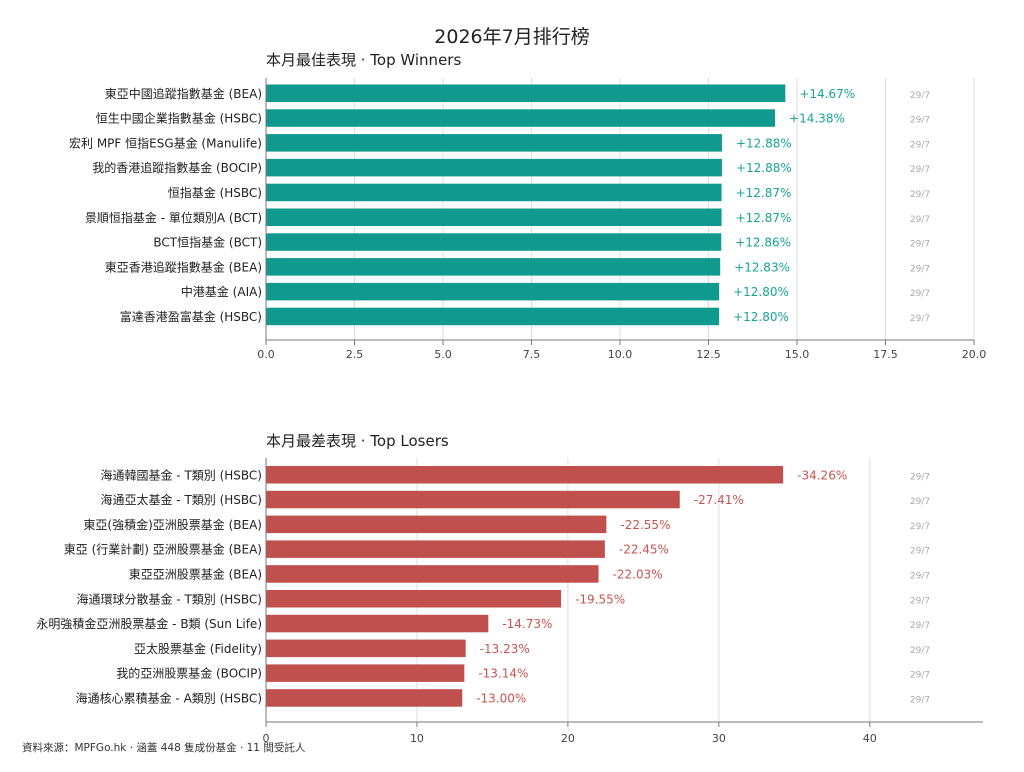 The image size is (1024, 772). I want to click on value-label: -13.23%, so click(505, 649).